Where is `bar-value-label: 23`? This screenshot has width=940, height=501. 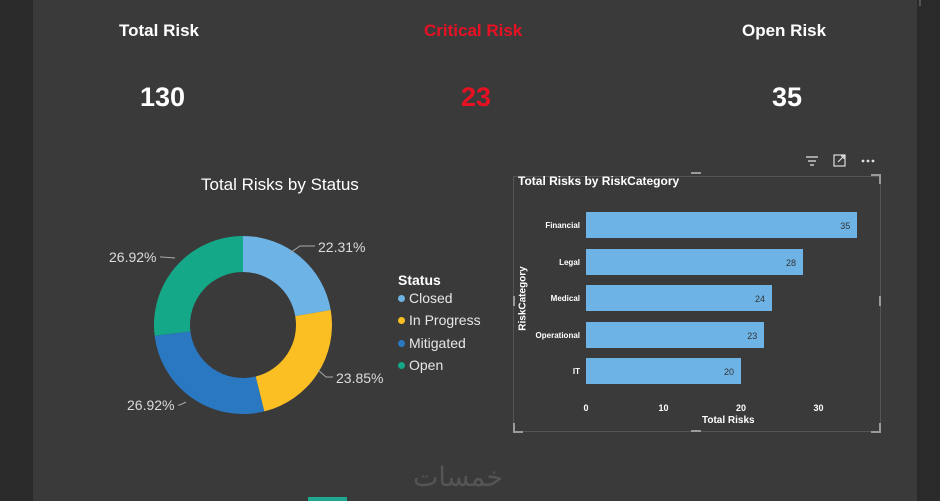 bar-value-label: 23 is located at coordinates (752, 335).